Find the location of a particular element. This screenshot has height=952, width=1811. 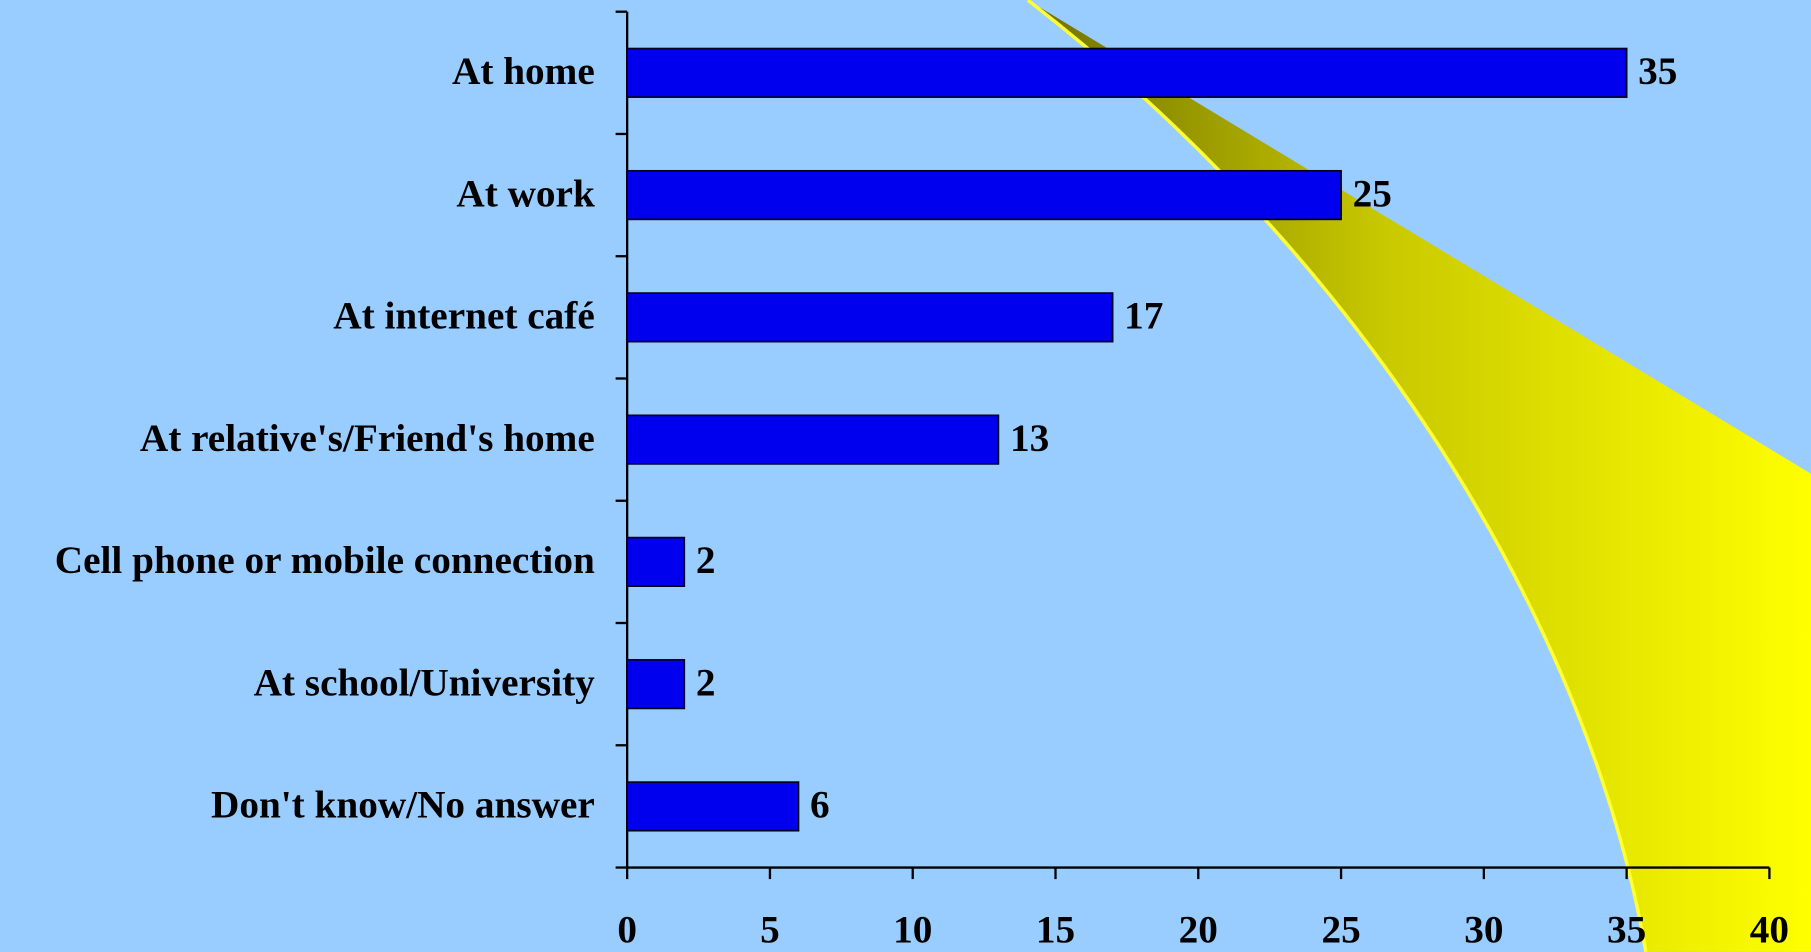

x-tick-label: 20 is located at coordinates (1198, 929).